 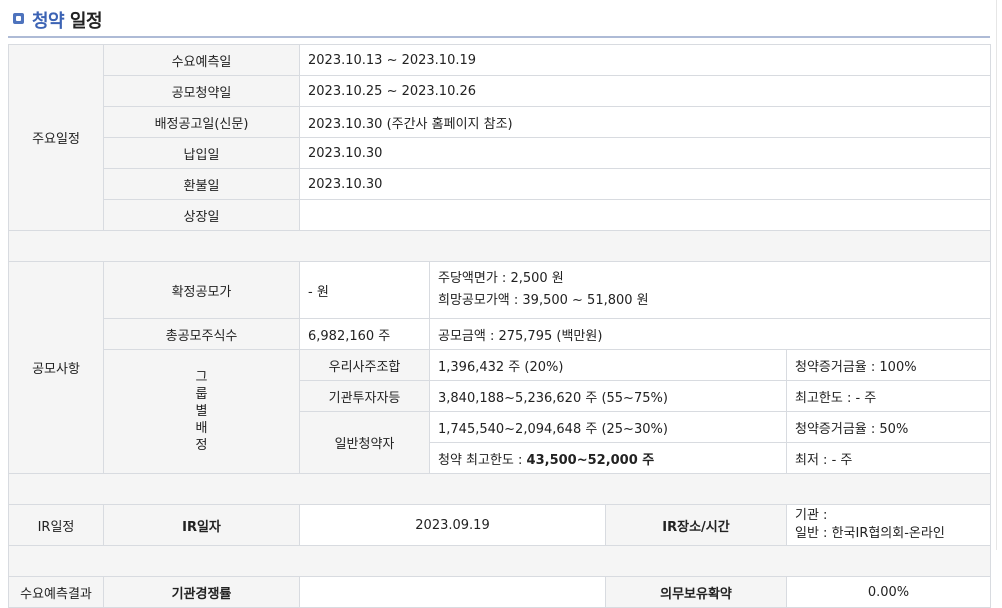 What do you see at coordinates (888, 396) in the screenshot?
I see `institution-extra: 최고한도 : - 주` at bounding box center [888, 396].